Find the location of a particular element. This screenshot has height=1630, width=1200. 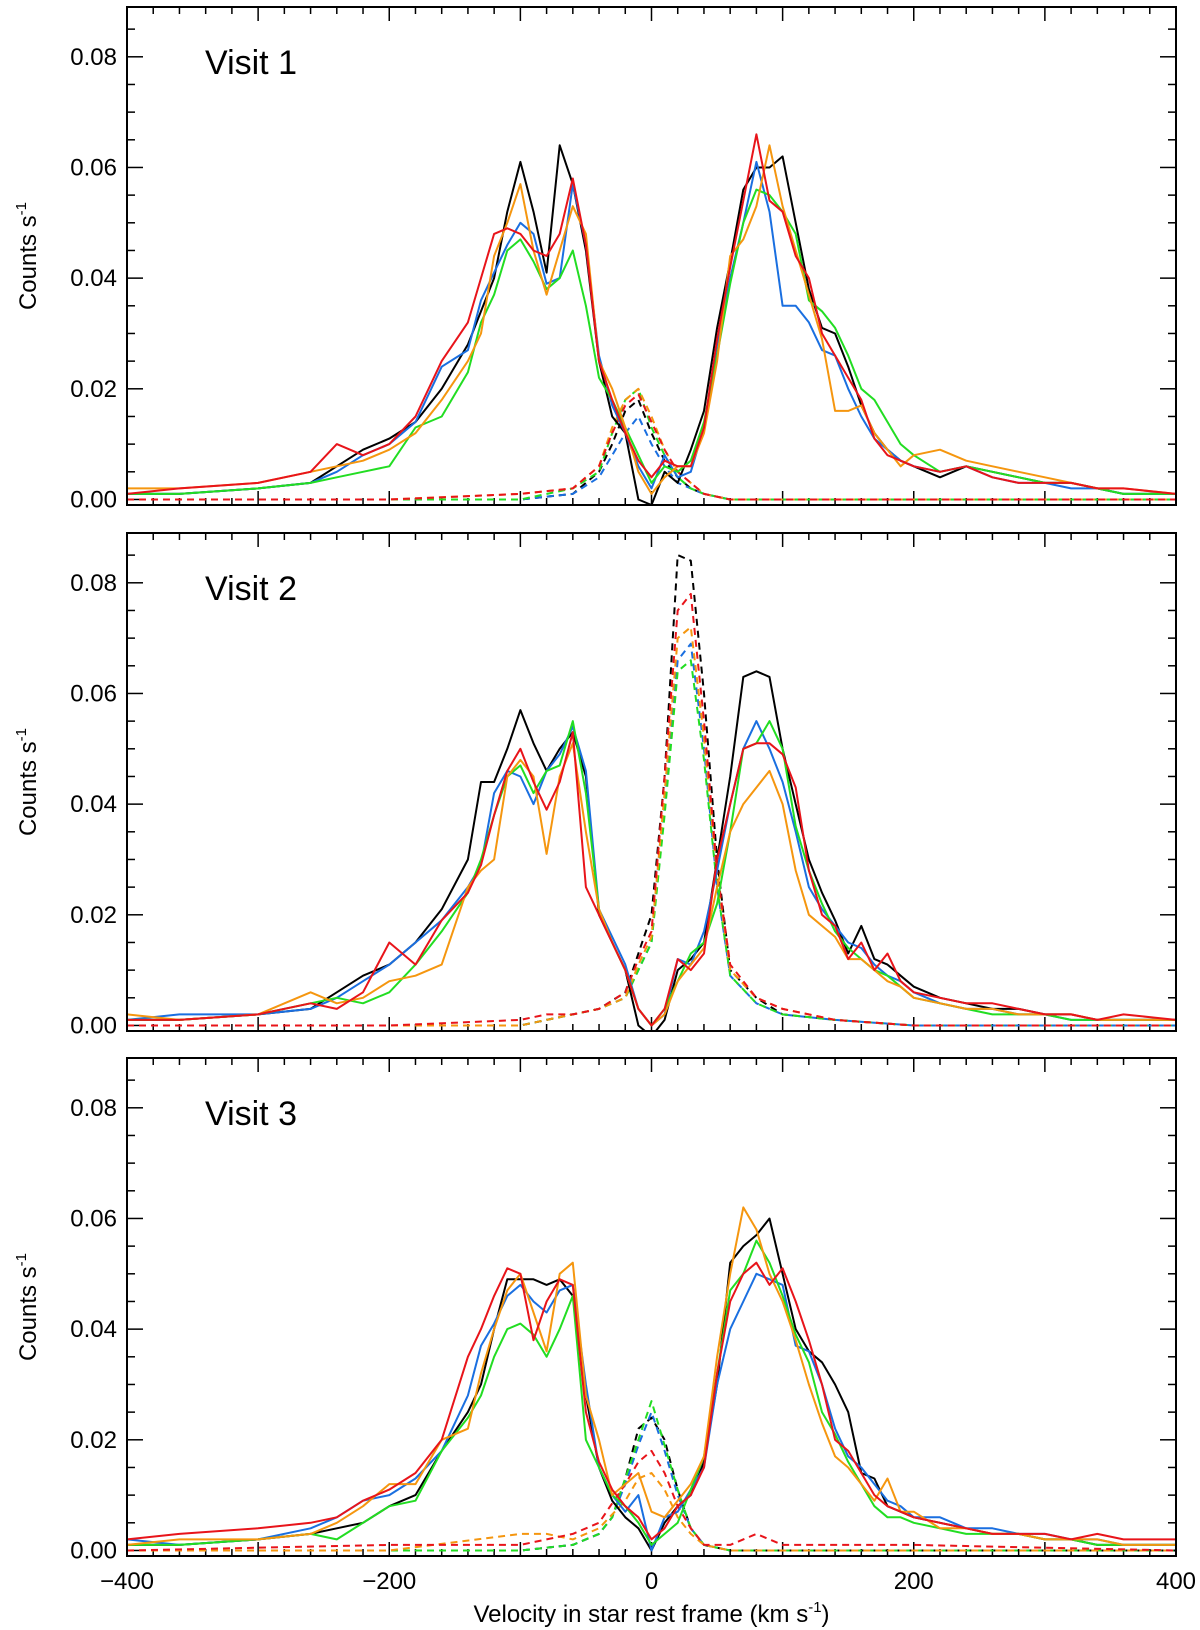

x-tick-label: 400 is located at coordinates (1176, 1581).